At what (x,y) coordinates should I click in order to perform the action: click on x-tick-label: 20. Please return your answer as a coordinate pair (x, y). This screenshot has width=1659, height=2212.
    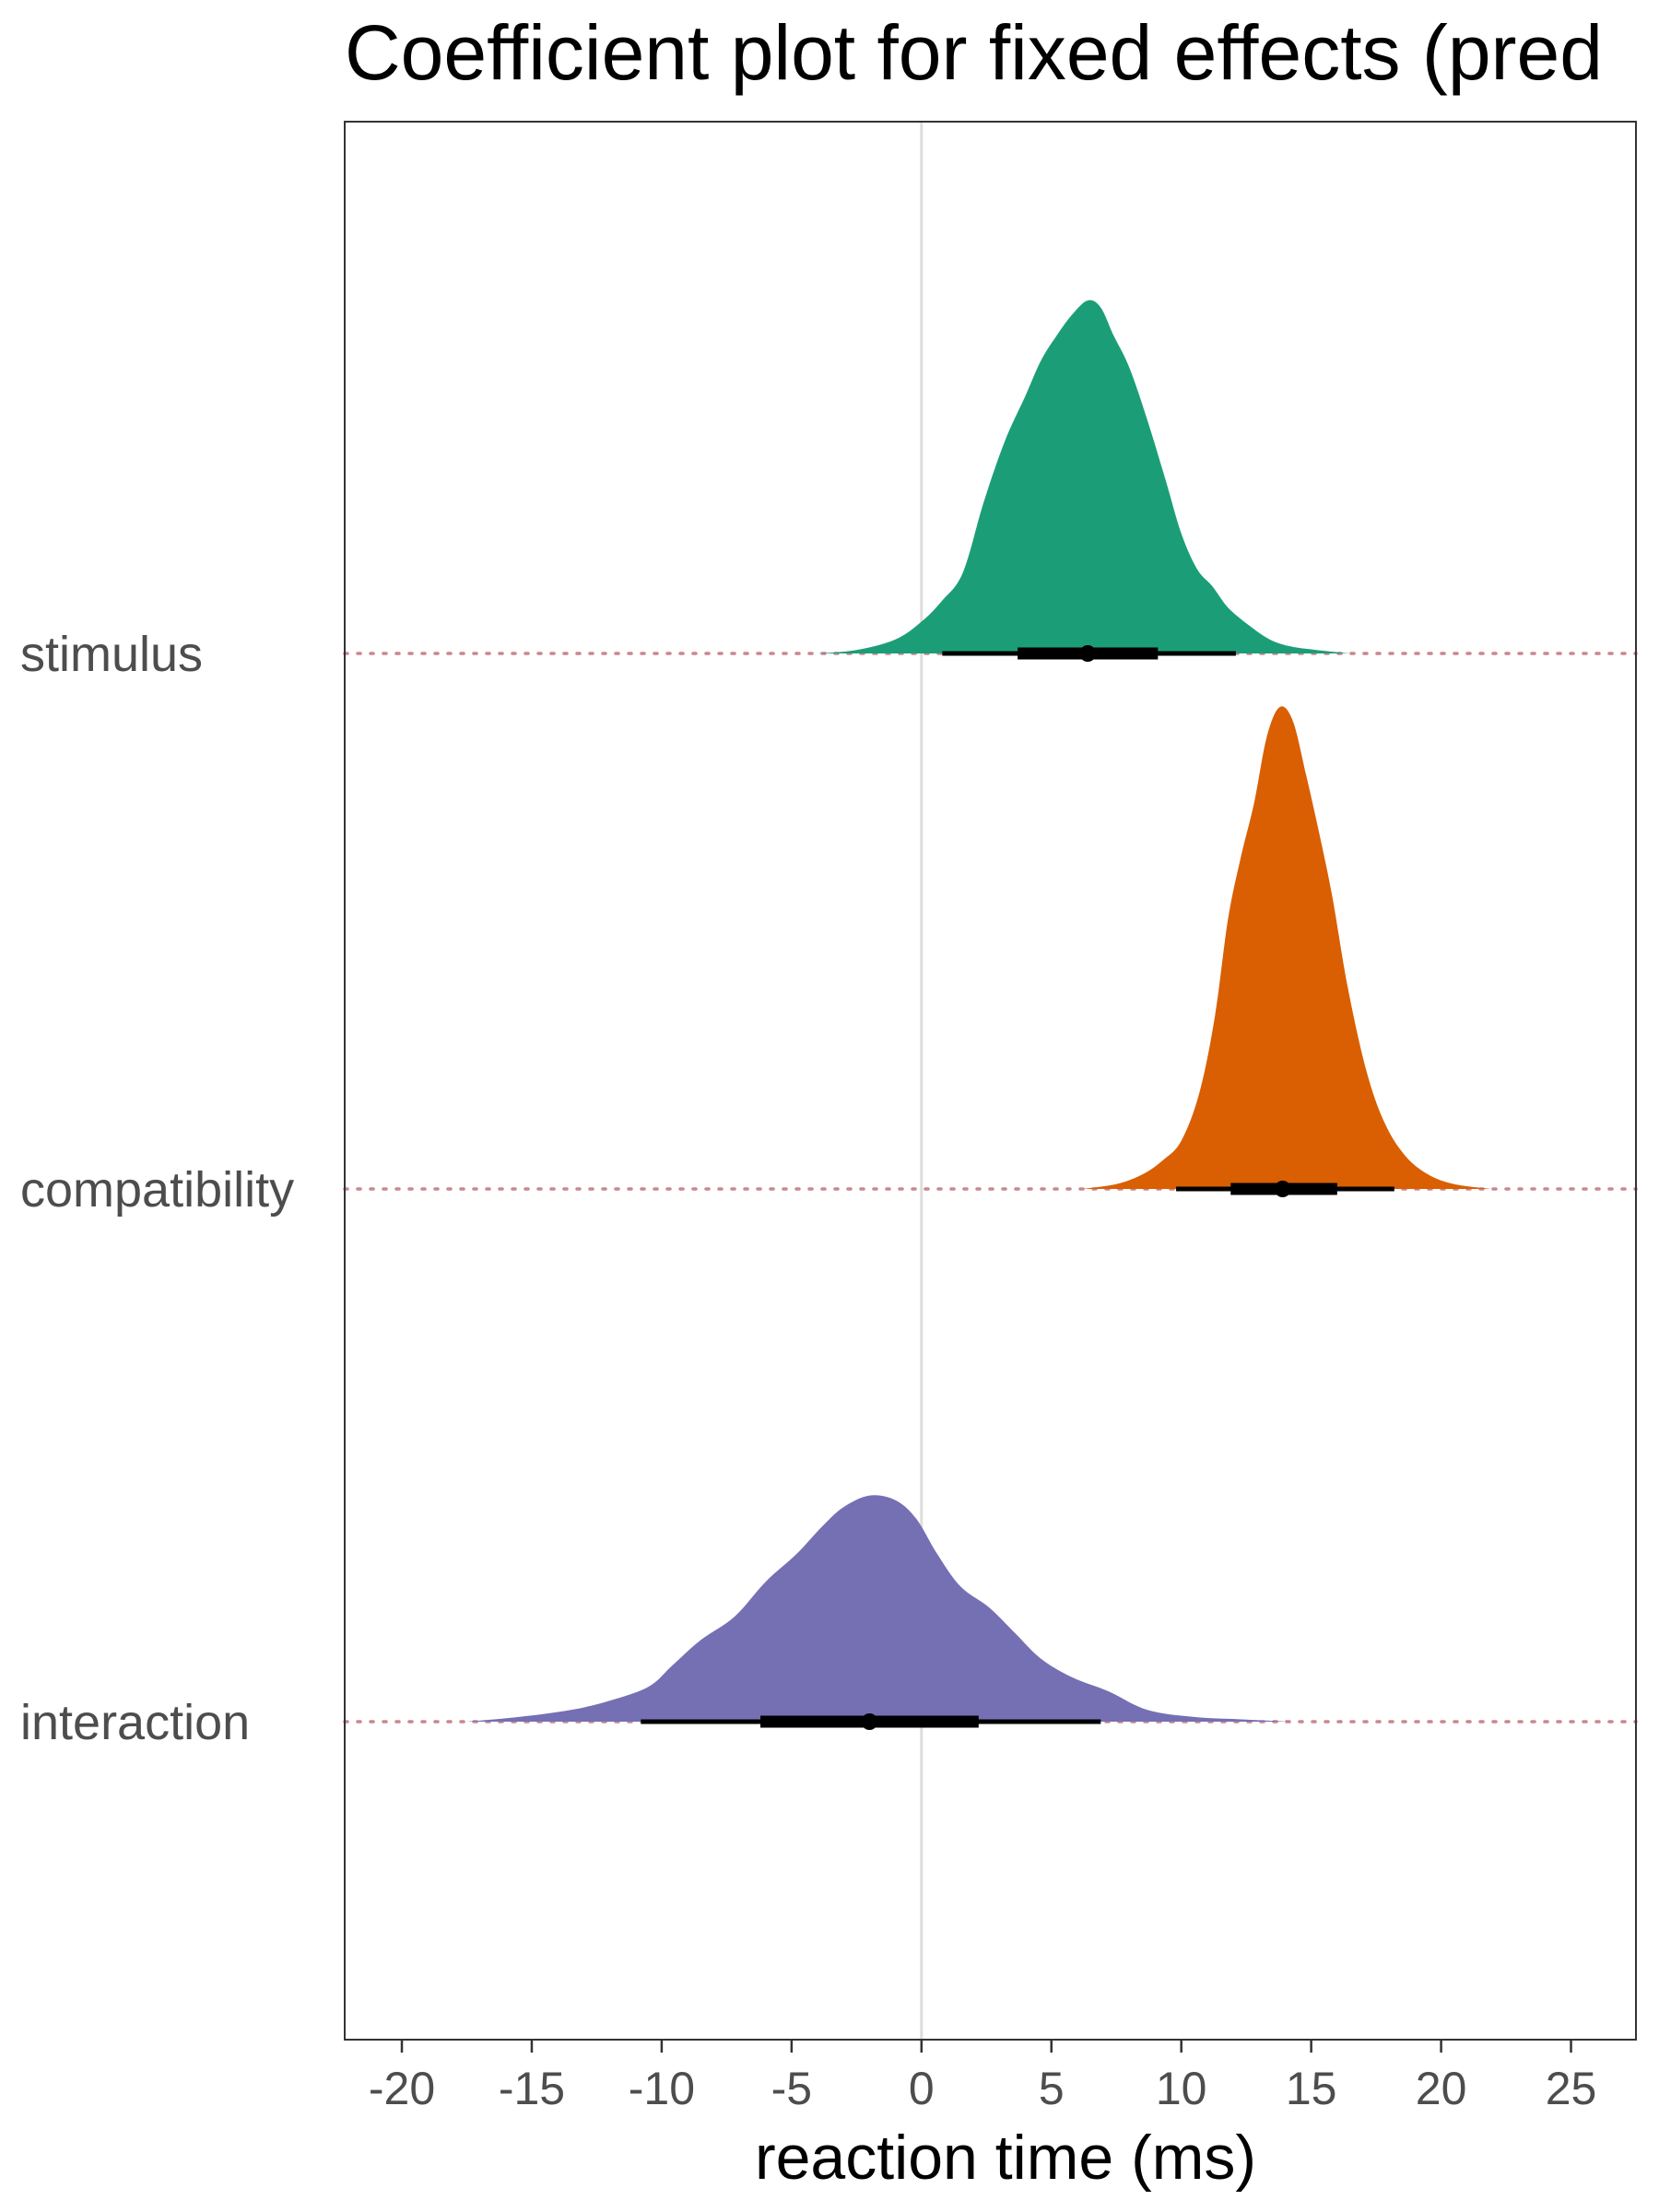
    Looking at the image, I should click on (1441, 2088).